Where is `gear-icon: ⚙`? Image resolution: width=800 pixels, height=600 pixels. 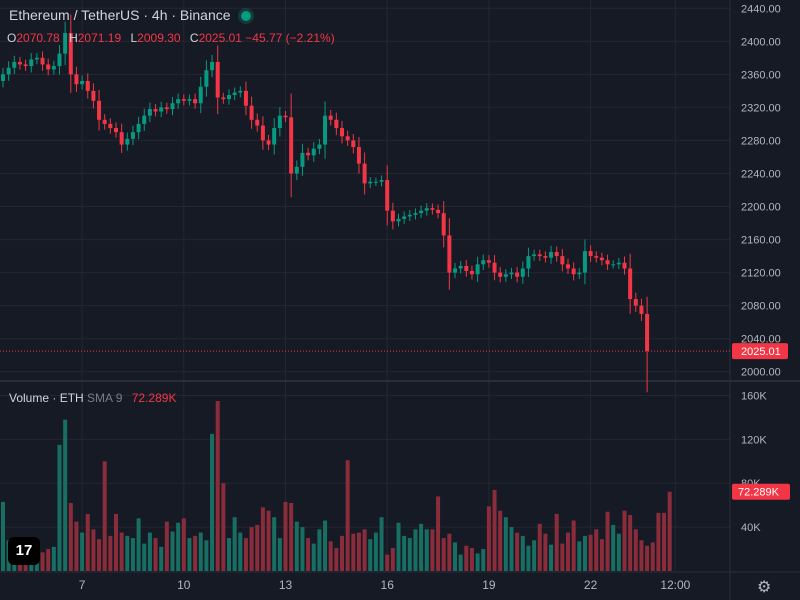
gear-icon: ⚙ is located at coordinates (764, 587).